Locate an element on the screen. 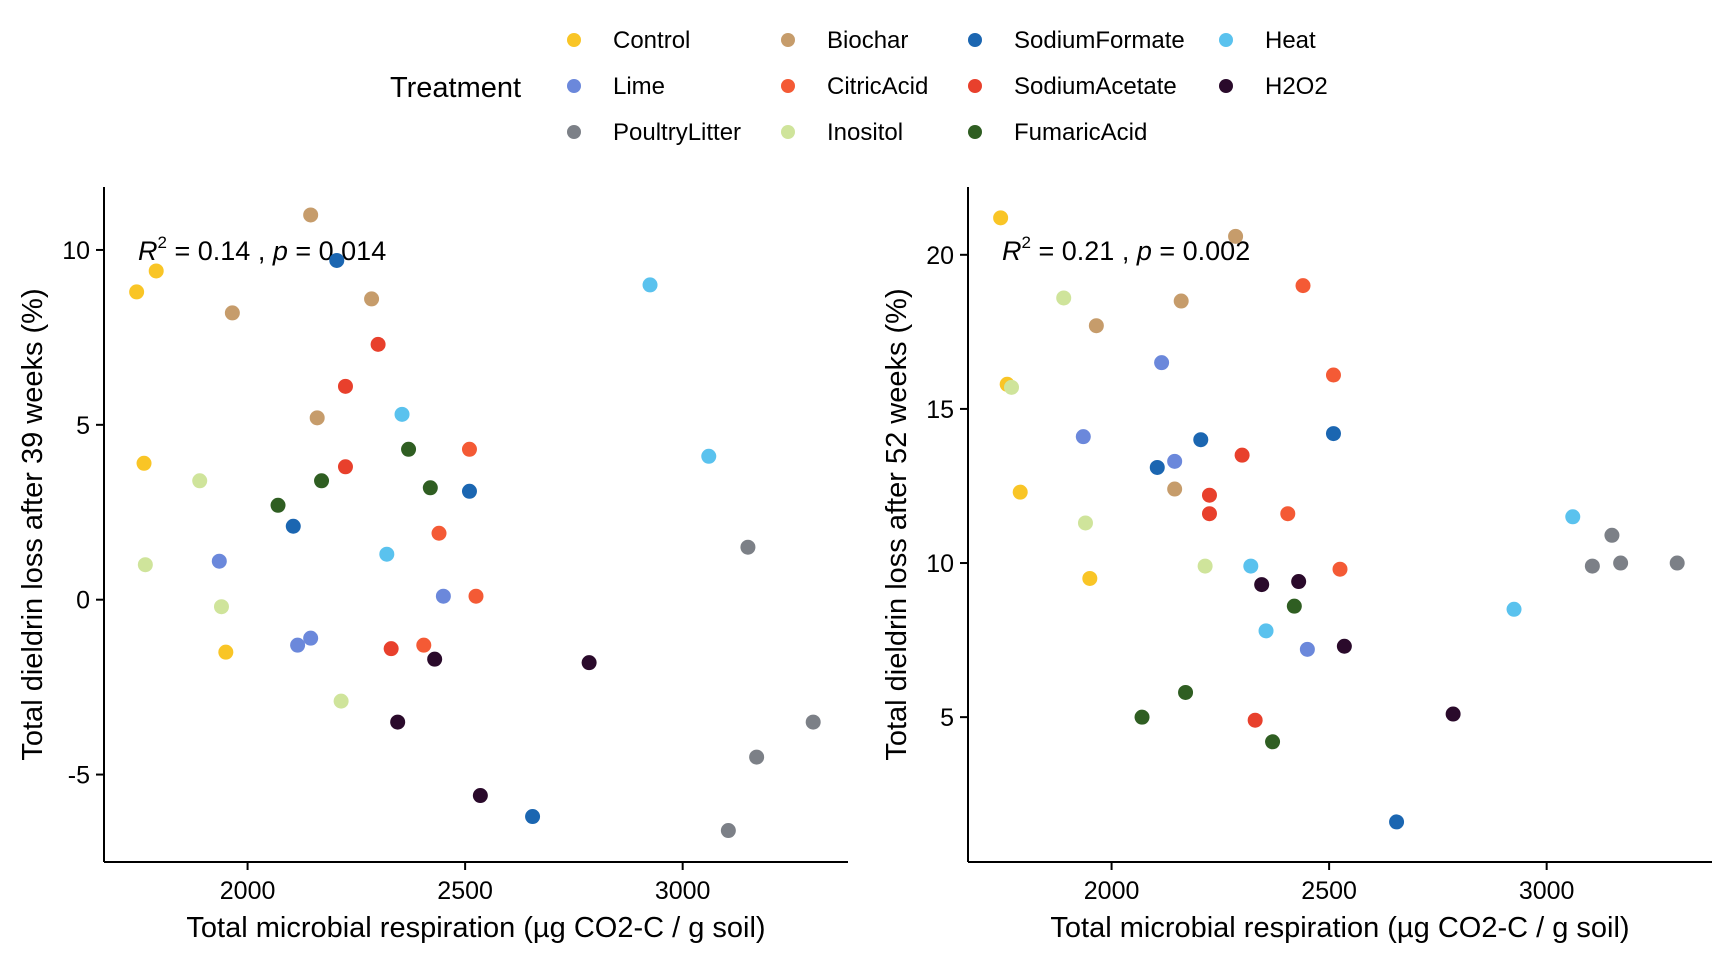 This screenshot has height=960, width=1728. y-tick-label: -5 is located at coordinates (79, 776).